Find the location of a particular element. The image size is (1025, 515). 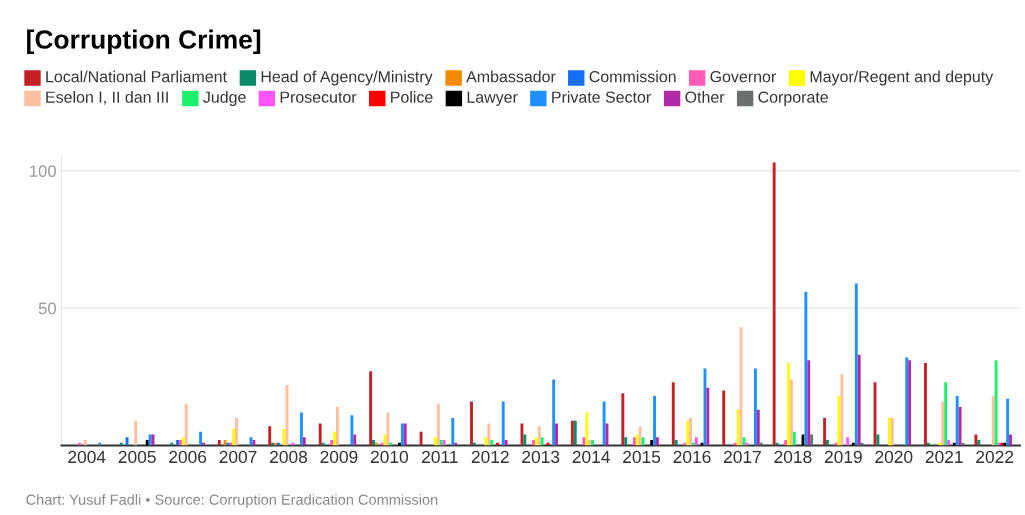

x-tick-label: 2012 is located at coordinates (490, 457).